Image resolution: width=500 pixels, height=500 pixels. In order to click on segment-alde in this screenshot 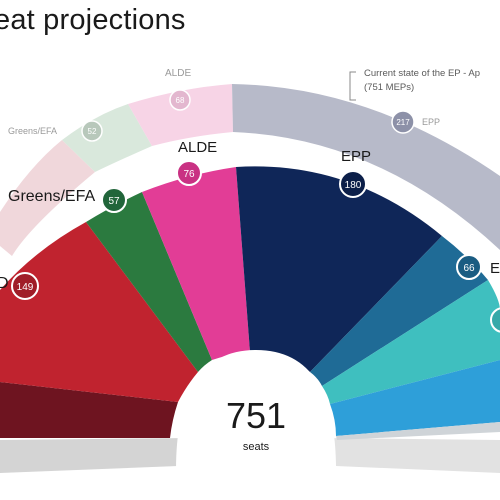, I will do `click(196, 263)`.